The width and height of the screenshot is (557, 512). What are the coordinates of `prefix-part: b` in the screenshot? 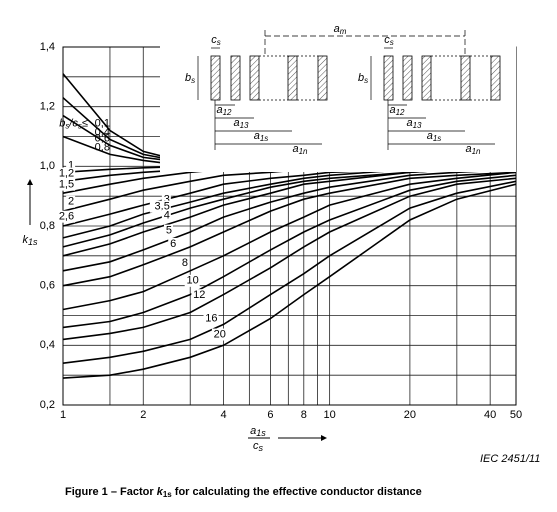 It's located at (62, 123).